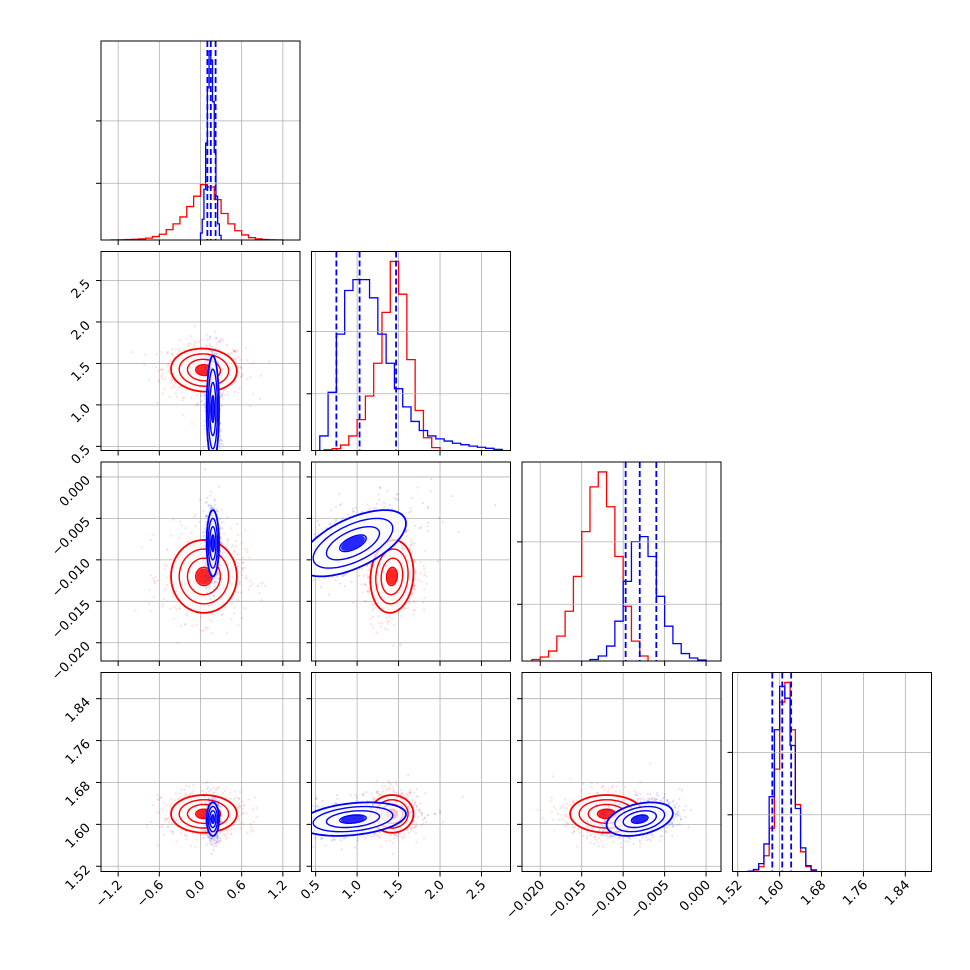 Image resolution: width=970 pixels, height=970 pixels. I want to click on plot-area, so click(619, 561).